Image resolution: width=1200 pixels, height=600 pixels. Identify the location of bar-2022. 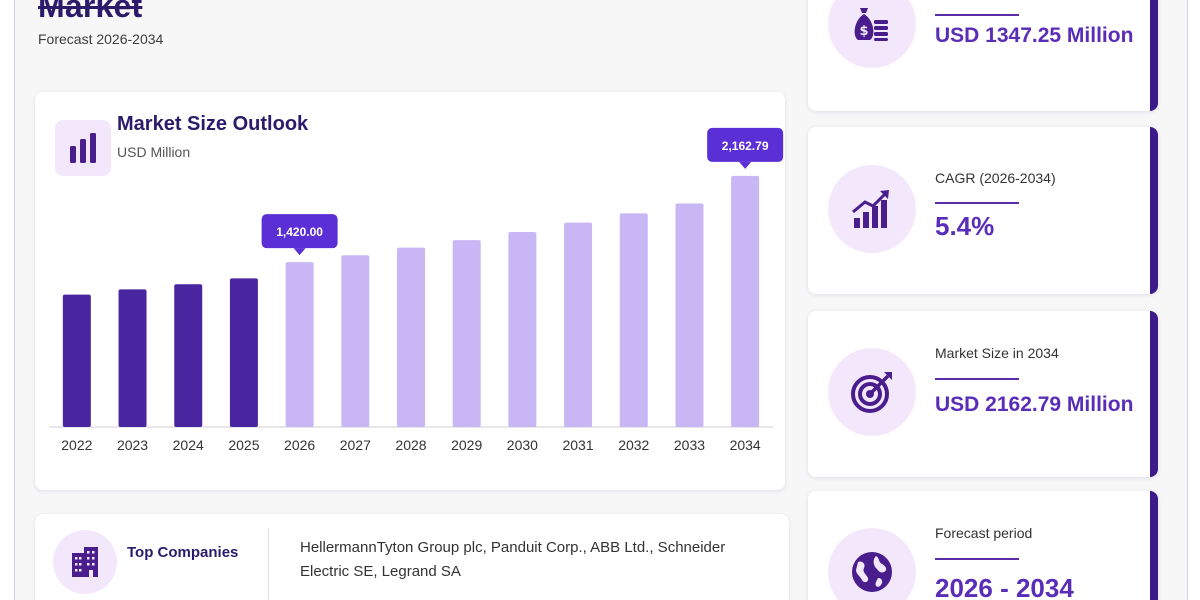
(76, 360).